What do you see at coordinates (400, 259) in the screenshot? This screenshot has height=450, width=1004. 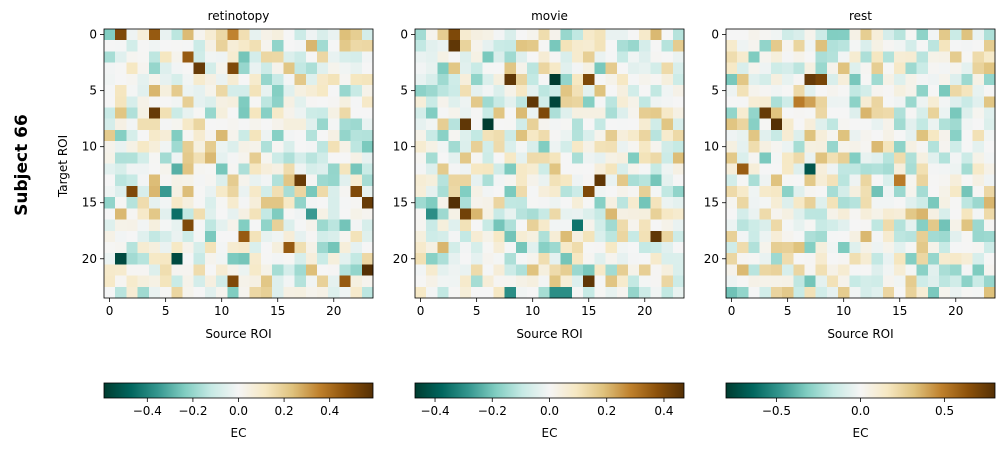 I see `y-tick-label: 20` at bounding box center [400, 259].